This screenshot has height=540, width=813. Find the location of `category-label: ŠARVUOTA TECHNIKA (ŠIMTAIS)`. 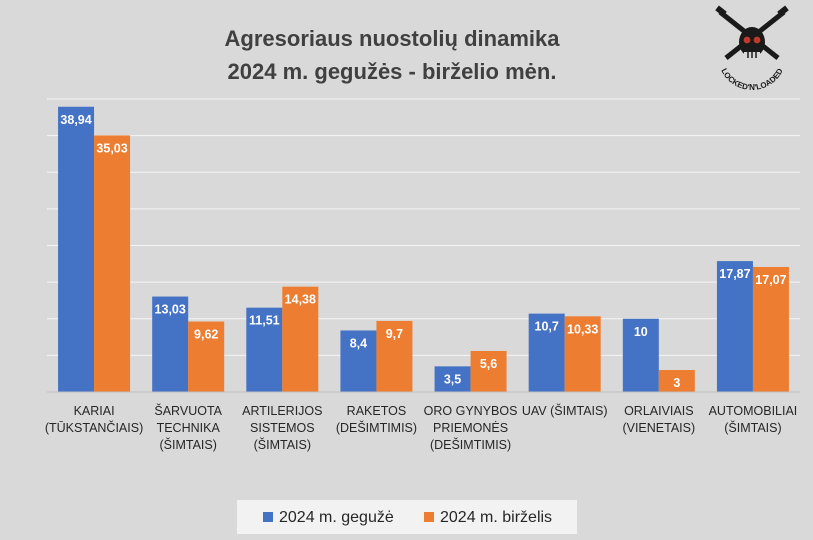

category-label: ŠARVUOTA TECHNIKA (ŠIMTAIS) is located at coordinates (188, 427).